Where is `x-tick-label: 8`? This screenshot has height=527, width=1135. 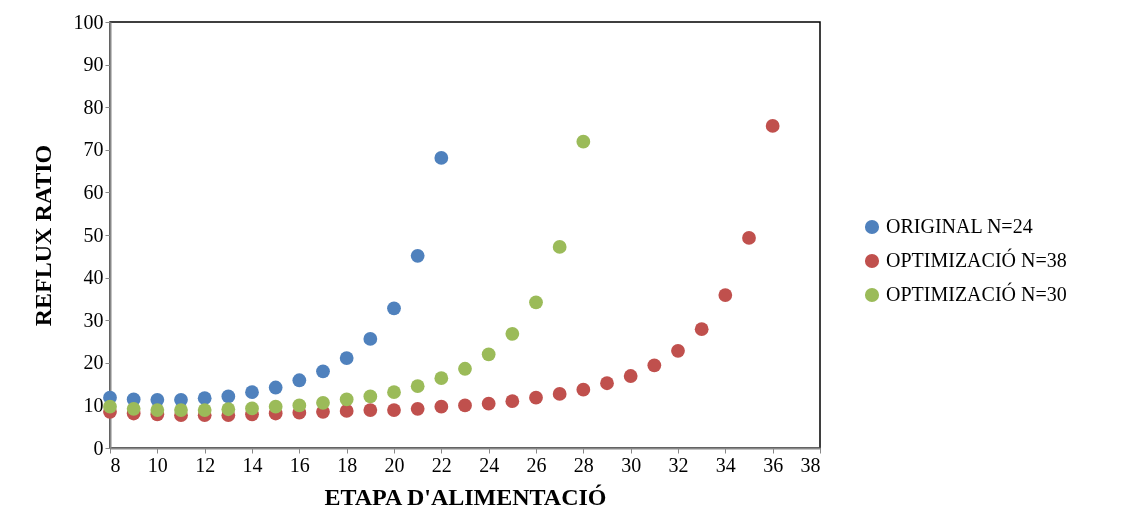
x-tick-label: 8 is located at coordinates (115, 464).